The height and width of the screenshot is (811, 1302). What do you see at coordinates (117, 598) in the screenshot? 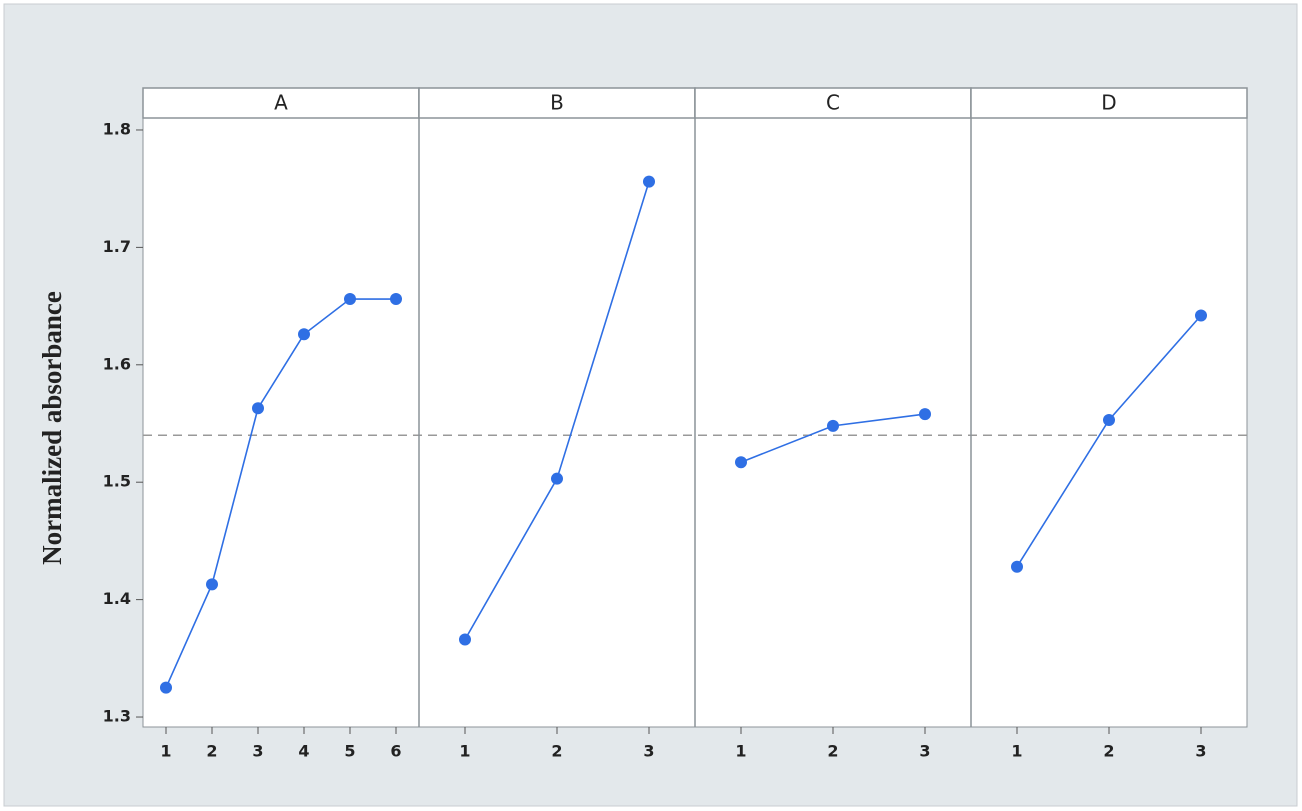
I see `y-tick-label: 1.4` at bounding box center [117, 598].